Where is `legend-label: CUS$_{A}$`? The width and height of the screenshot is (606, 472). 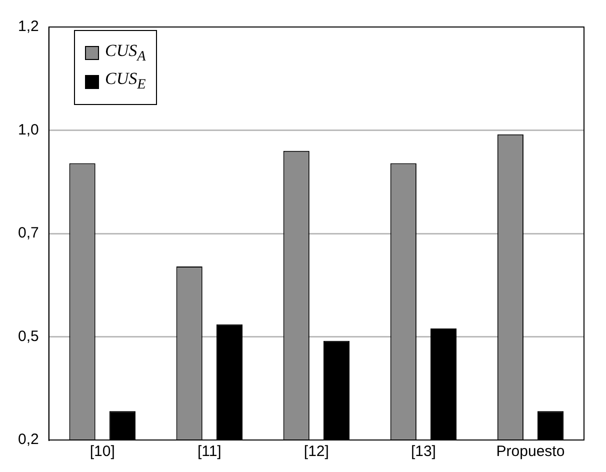
legend-label: CUS$_{A}$ is located at coordinates (125, 53).